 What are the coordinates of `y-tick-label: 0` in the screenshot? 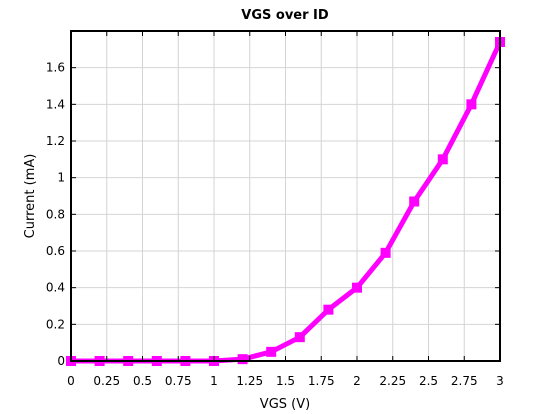 It's located at (61, 361).